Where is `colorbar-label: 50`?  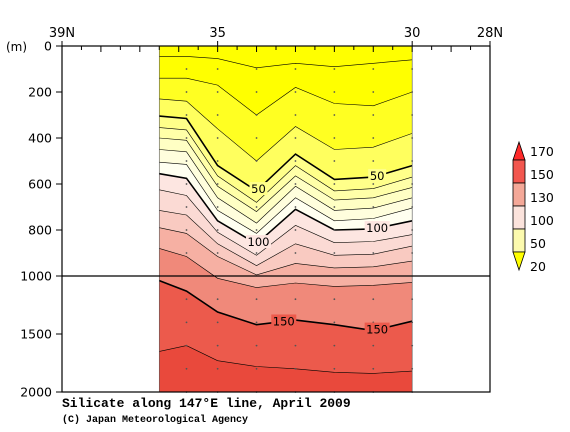 colorbar-label: 50 is located at coordinates (538, 243).